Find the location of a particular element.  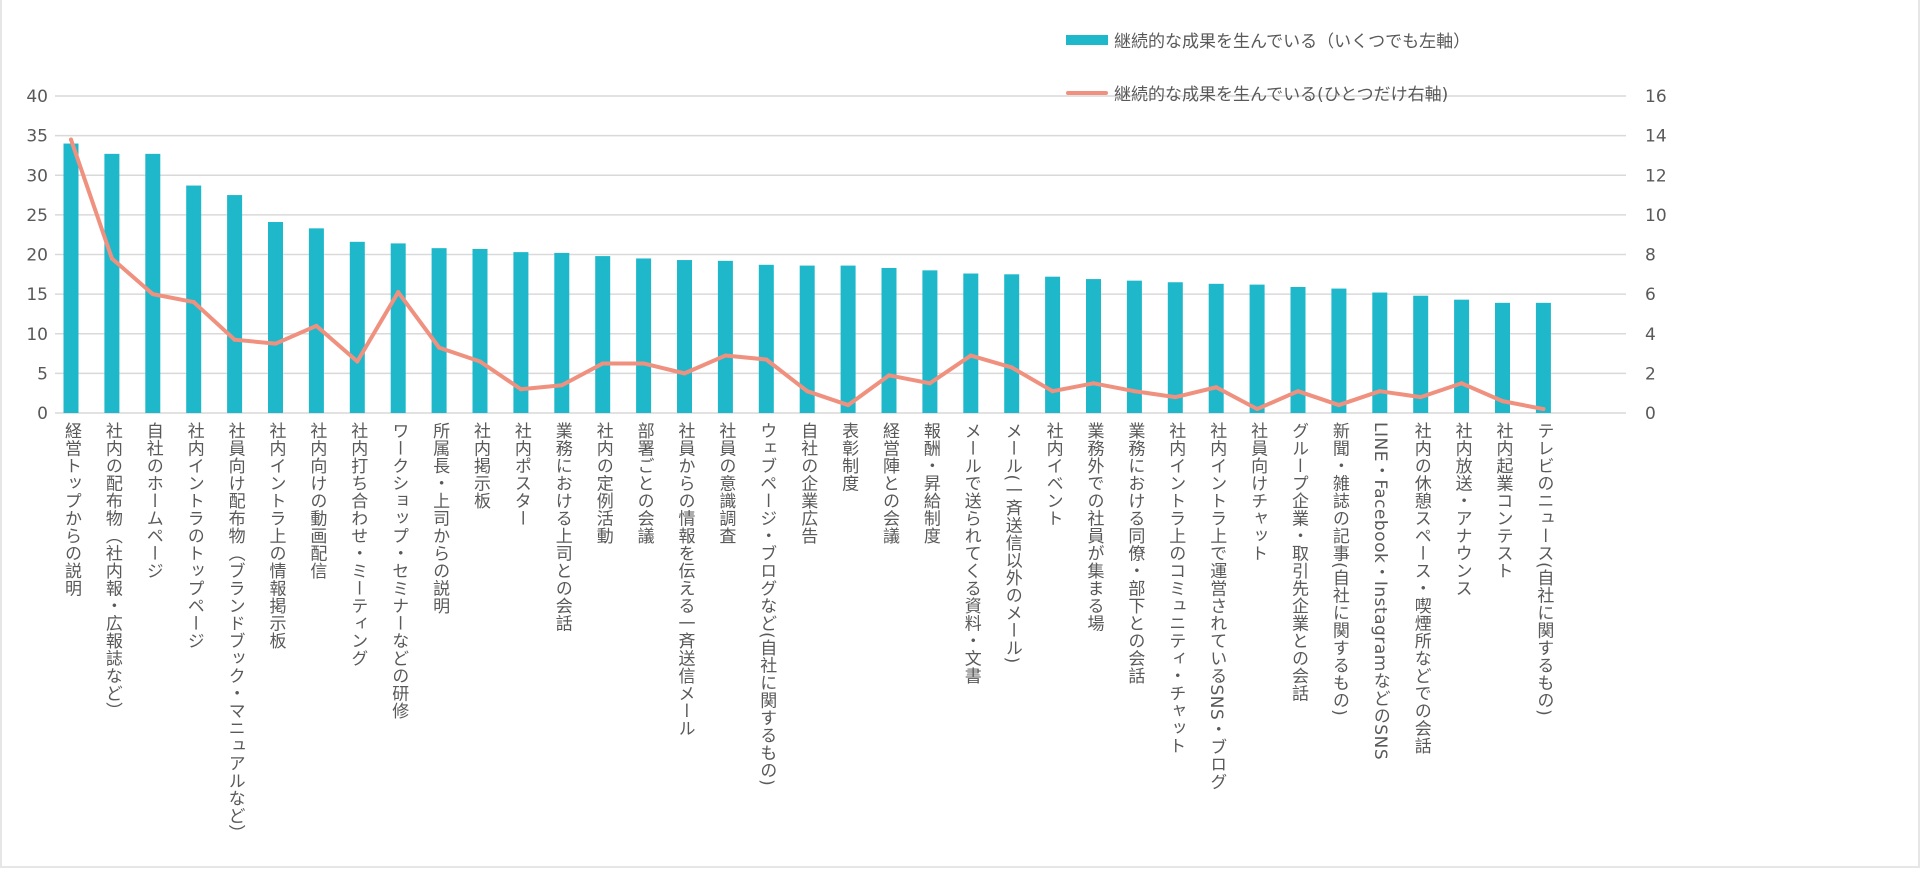

x-axis-label: 社内イントラ上で運営されているSNS・ブログ is located at coordinates (1216, 606).